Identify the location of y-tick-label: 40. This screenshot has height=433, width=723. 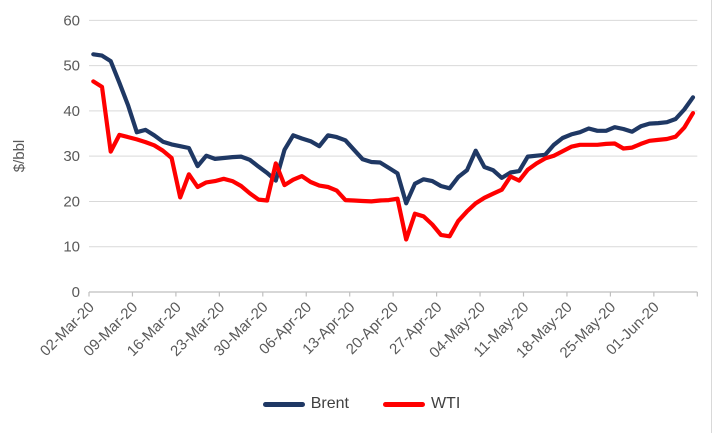
(71, 111).